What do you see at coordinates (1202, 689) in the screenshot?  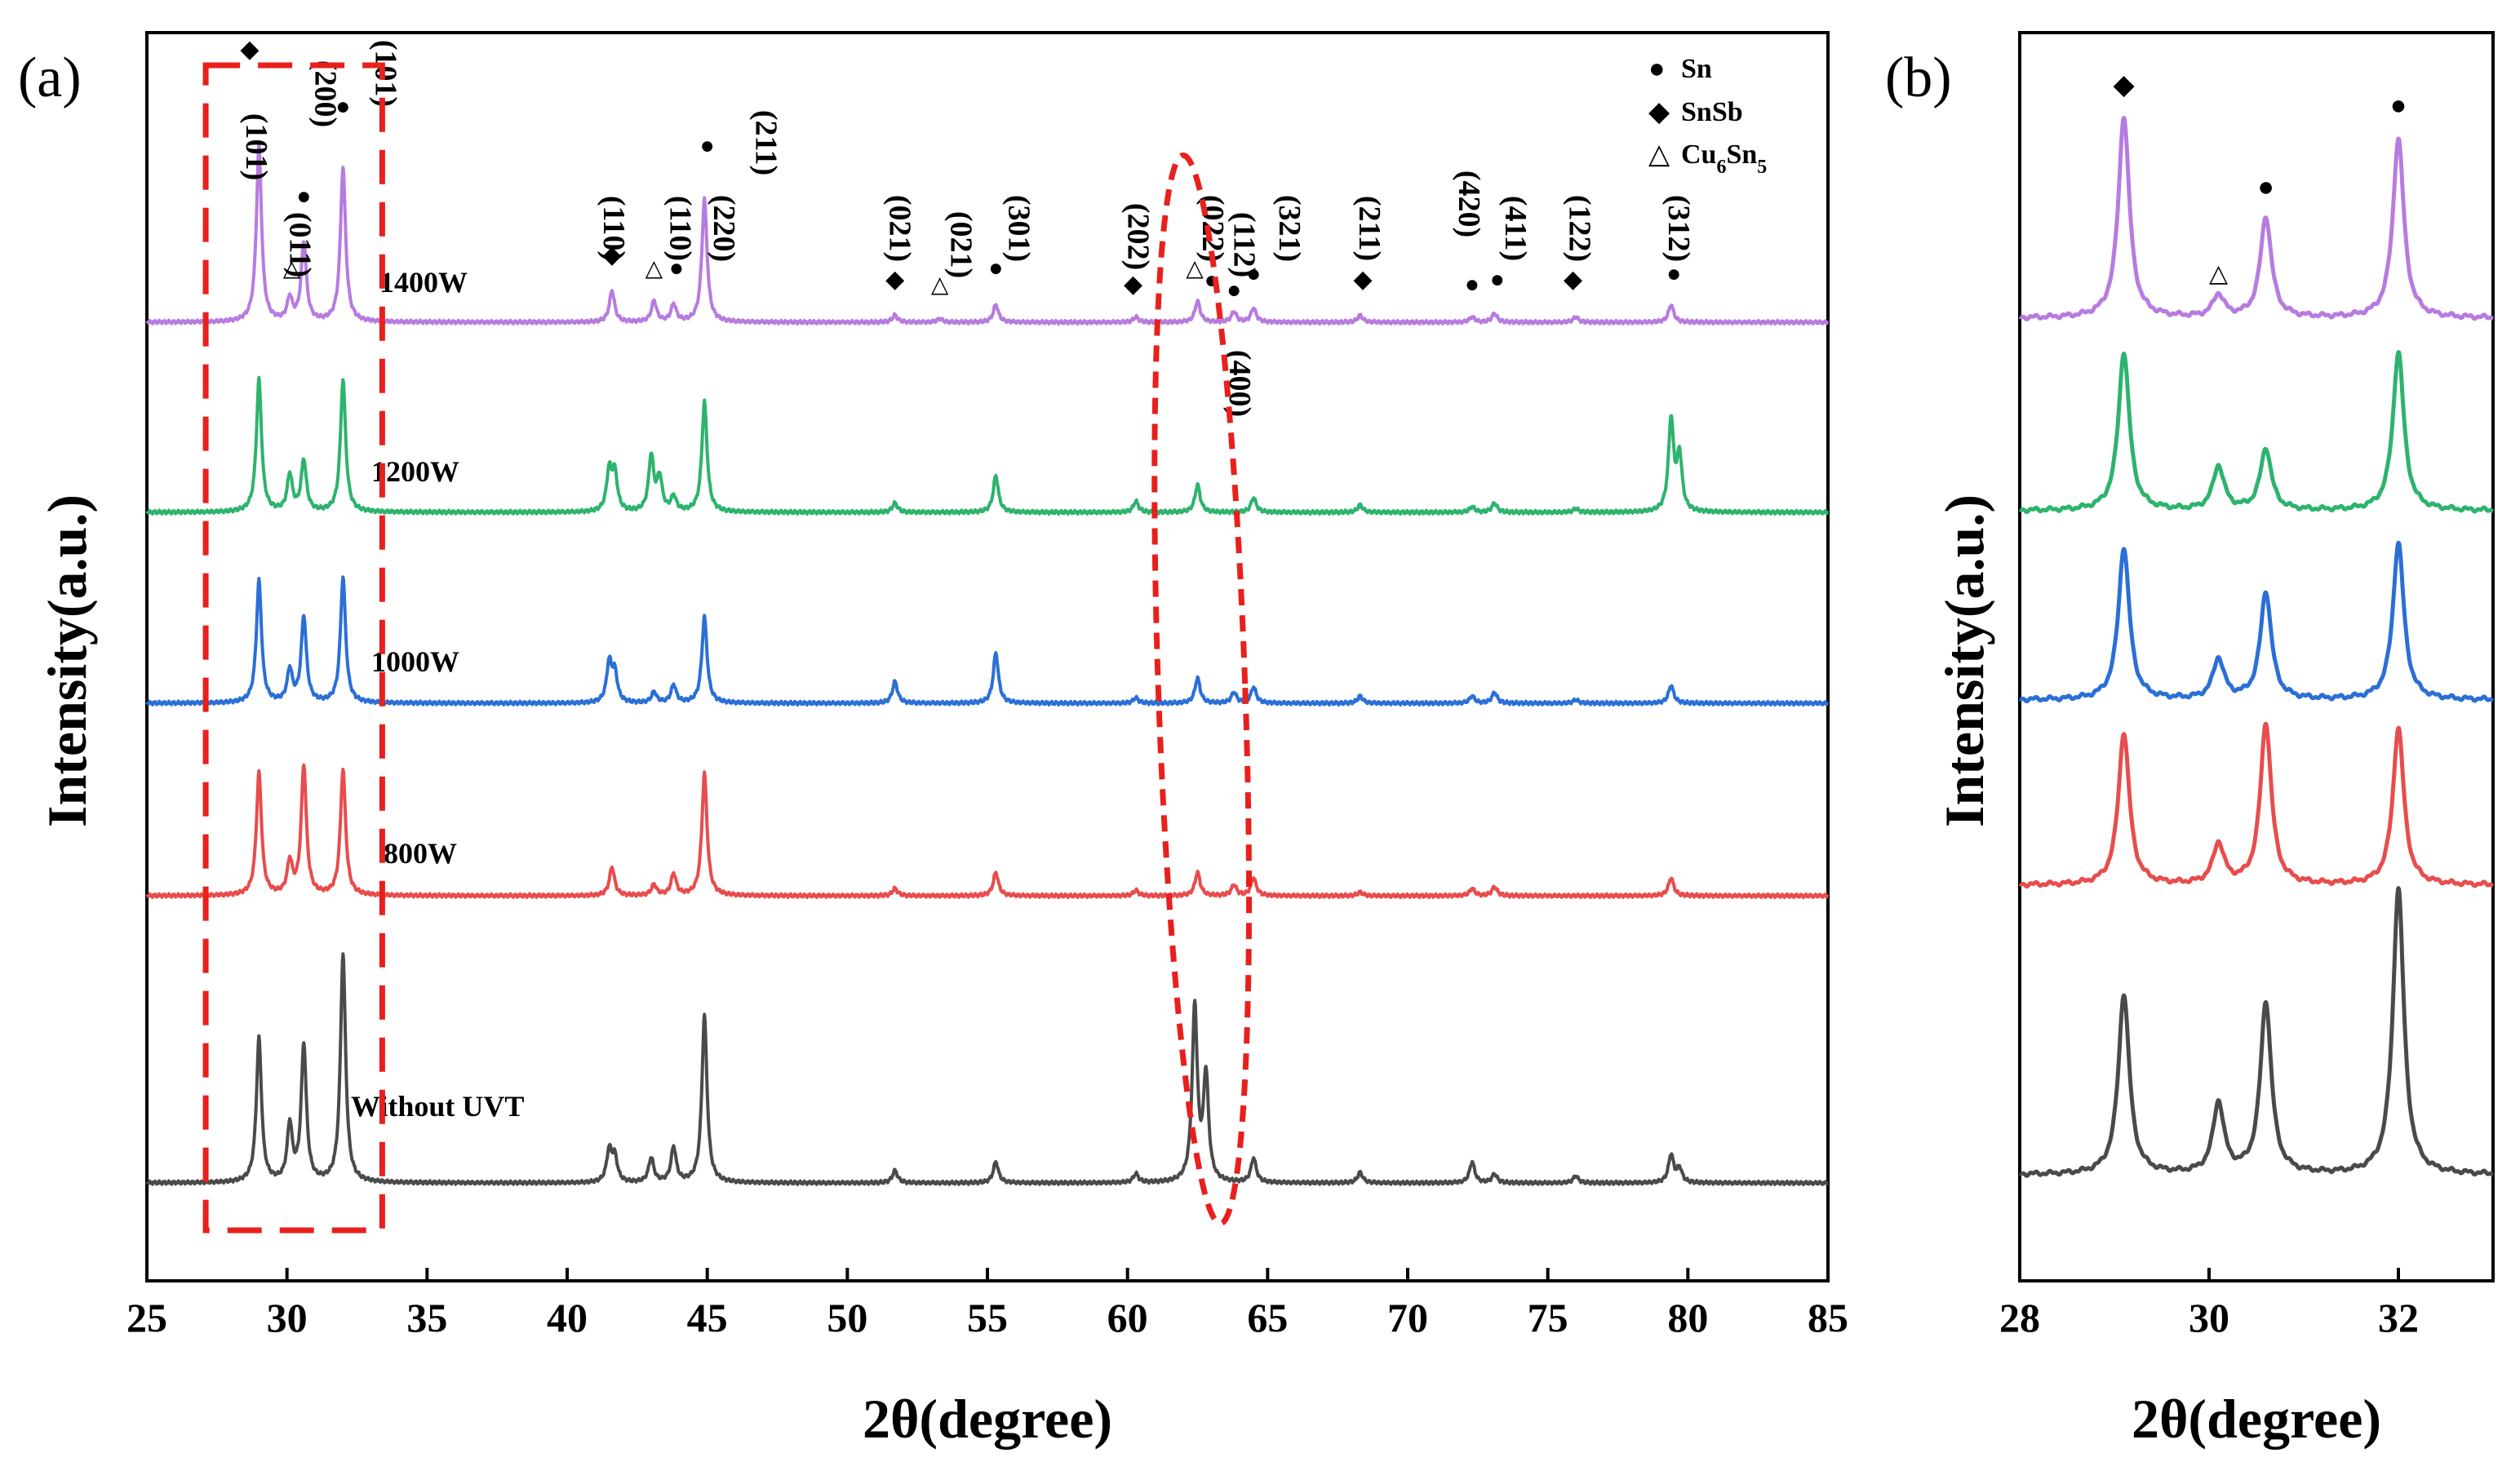 I see `highlight-ellipse` at bounding box center [1202, 689].